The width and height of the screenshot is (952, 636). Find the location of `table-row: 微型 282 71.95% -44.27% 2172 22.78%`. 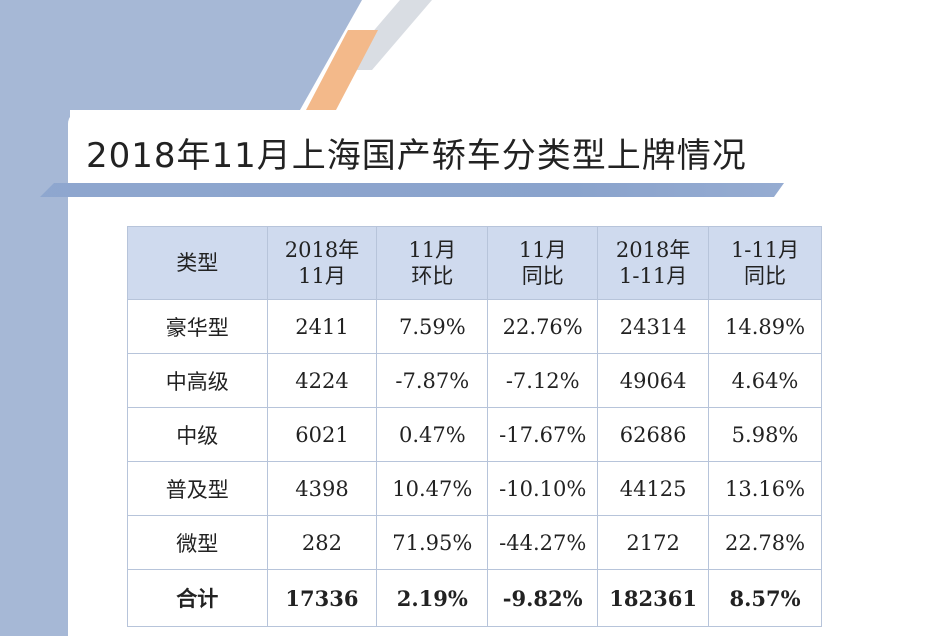

table-row: 微型 282 71.95% -44.27% 2172 22.78% is located at coordinates (474, 542).